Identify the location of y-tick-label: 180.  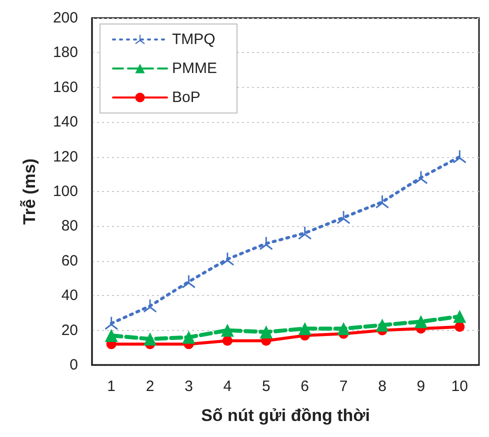
(65, 53).